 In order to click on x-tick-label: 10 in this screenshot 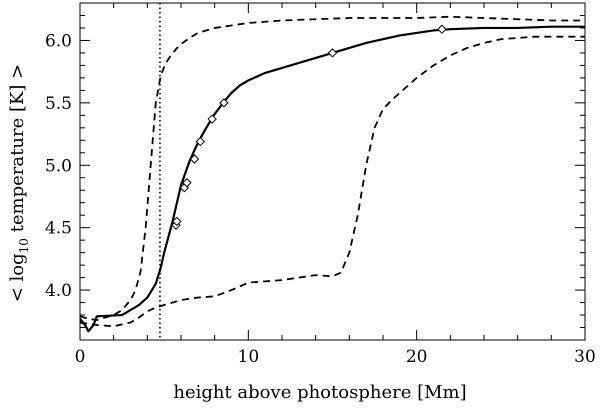, I will do `click(249, 357)`.